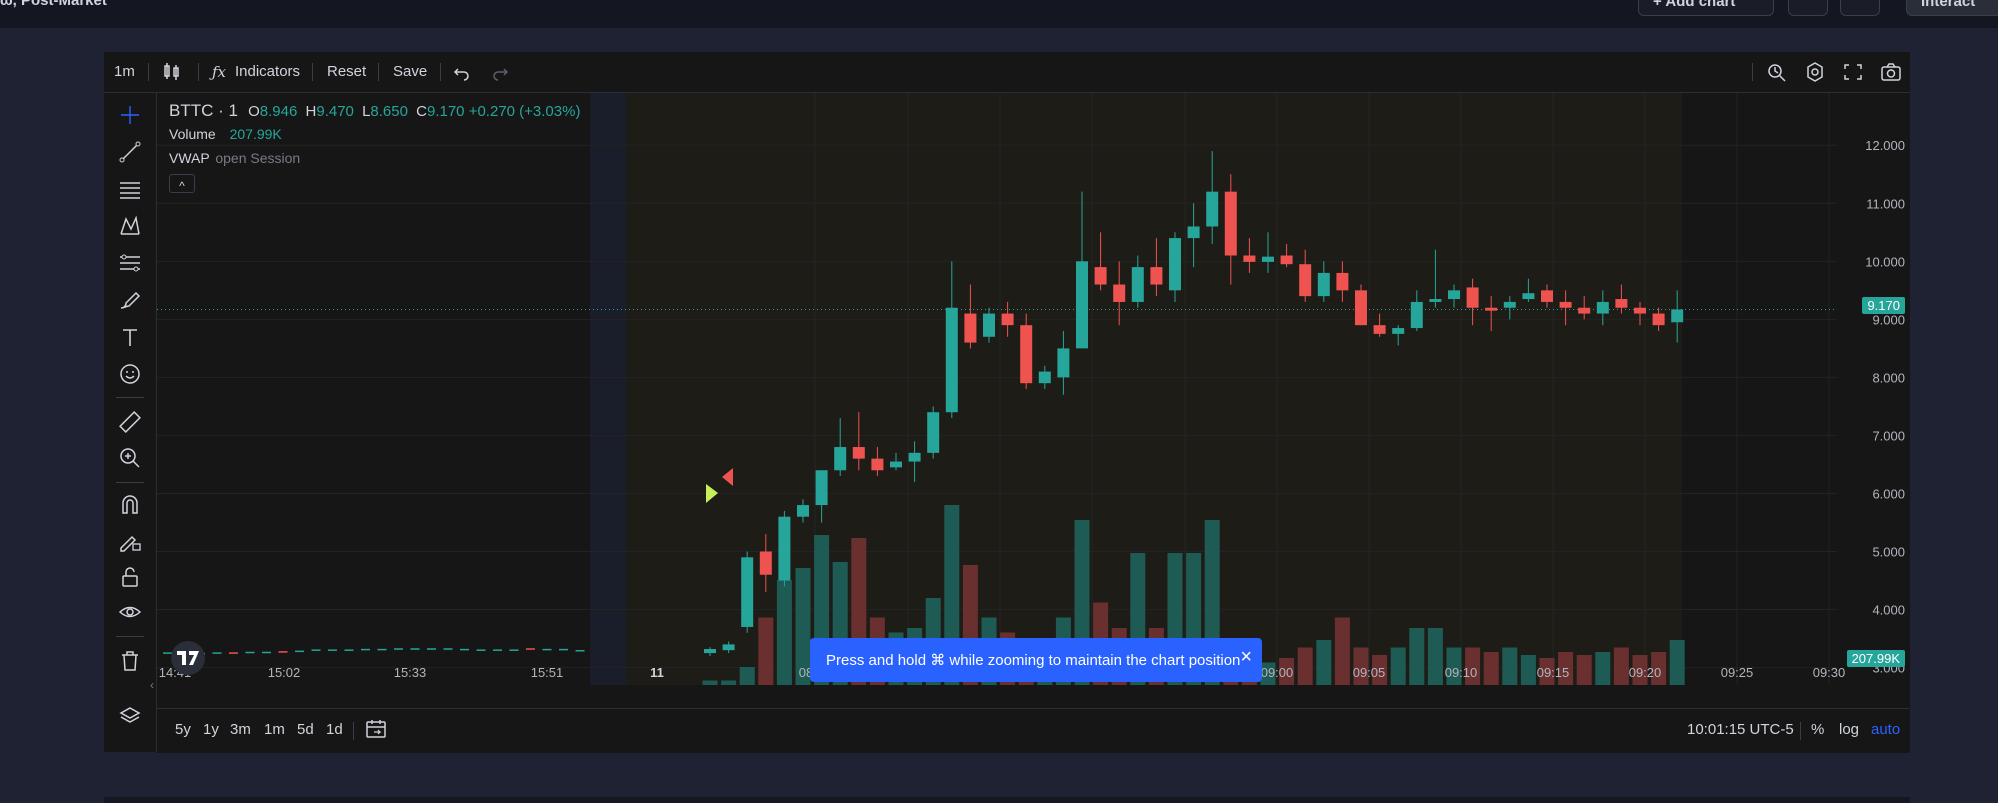 This screenshot has height=803, width=1998. Describe the element at coordinates (305, 729) in the screenshot. I see `range-5d: 5d` at that location.